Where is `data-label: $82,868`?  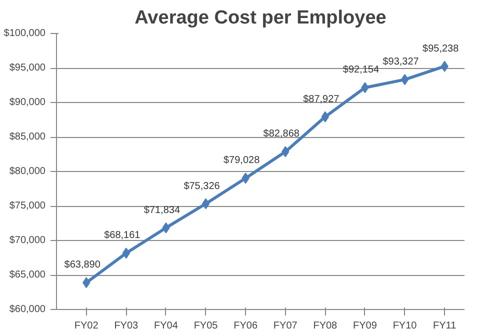 data-label: $82,868 is located at coordinates (281, 134).